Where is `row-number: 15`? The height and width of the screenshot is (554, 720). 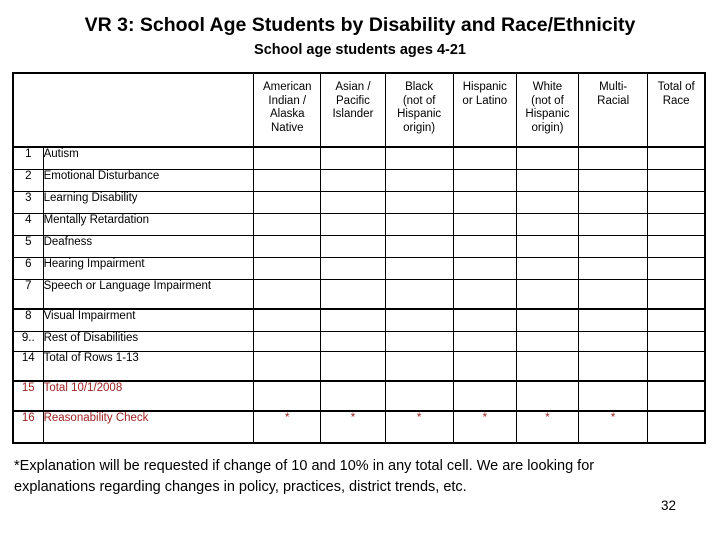 row-number: 15 is located at coordinates (28, 396).